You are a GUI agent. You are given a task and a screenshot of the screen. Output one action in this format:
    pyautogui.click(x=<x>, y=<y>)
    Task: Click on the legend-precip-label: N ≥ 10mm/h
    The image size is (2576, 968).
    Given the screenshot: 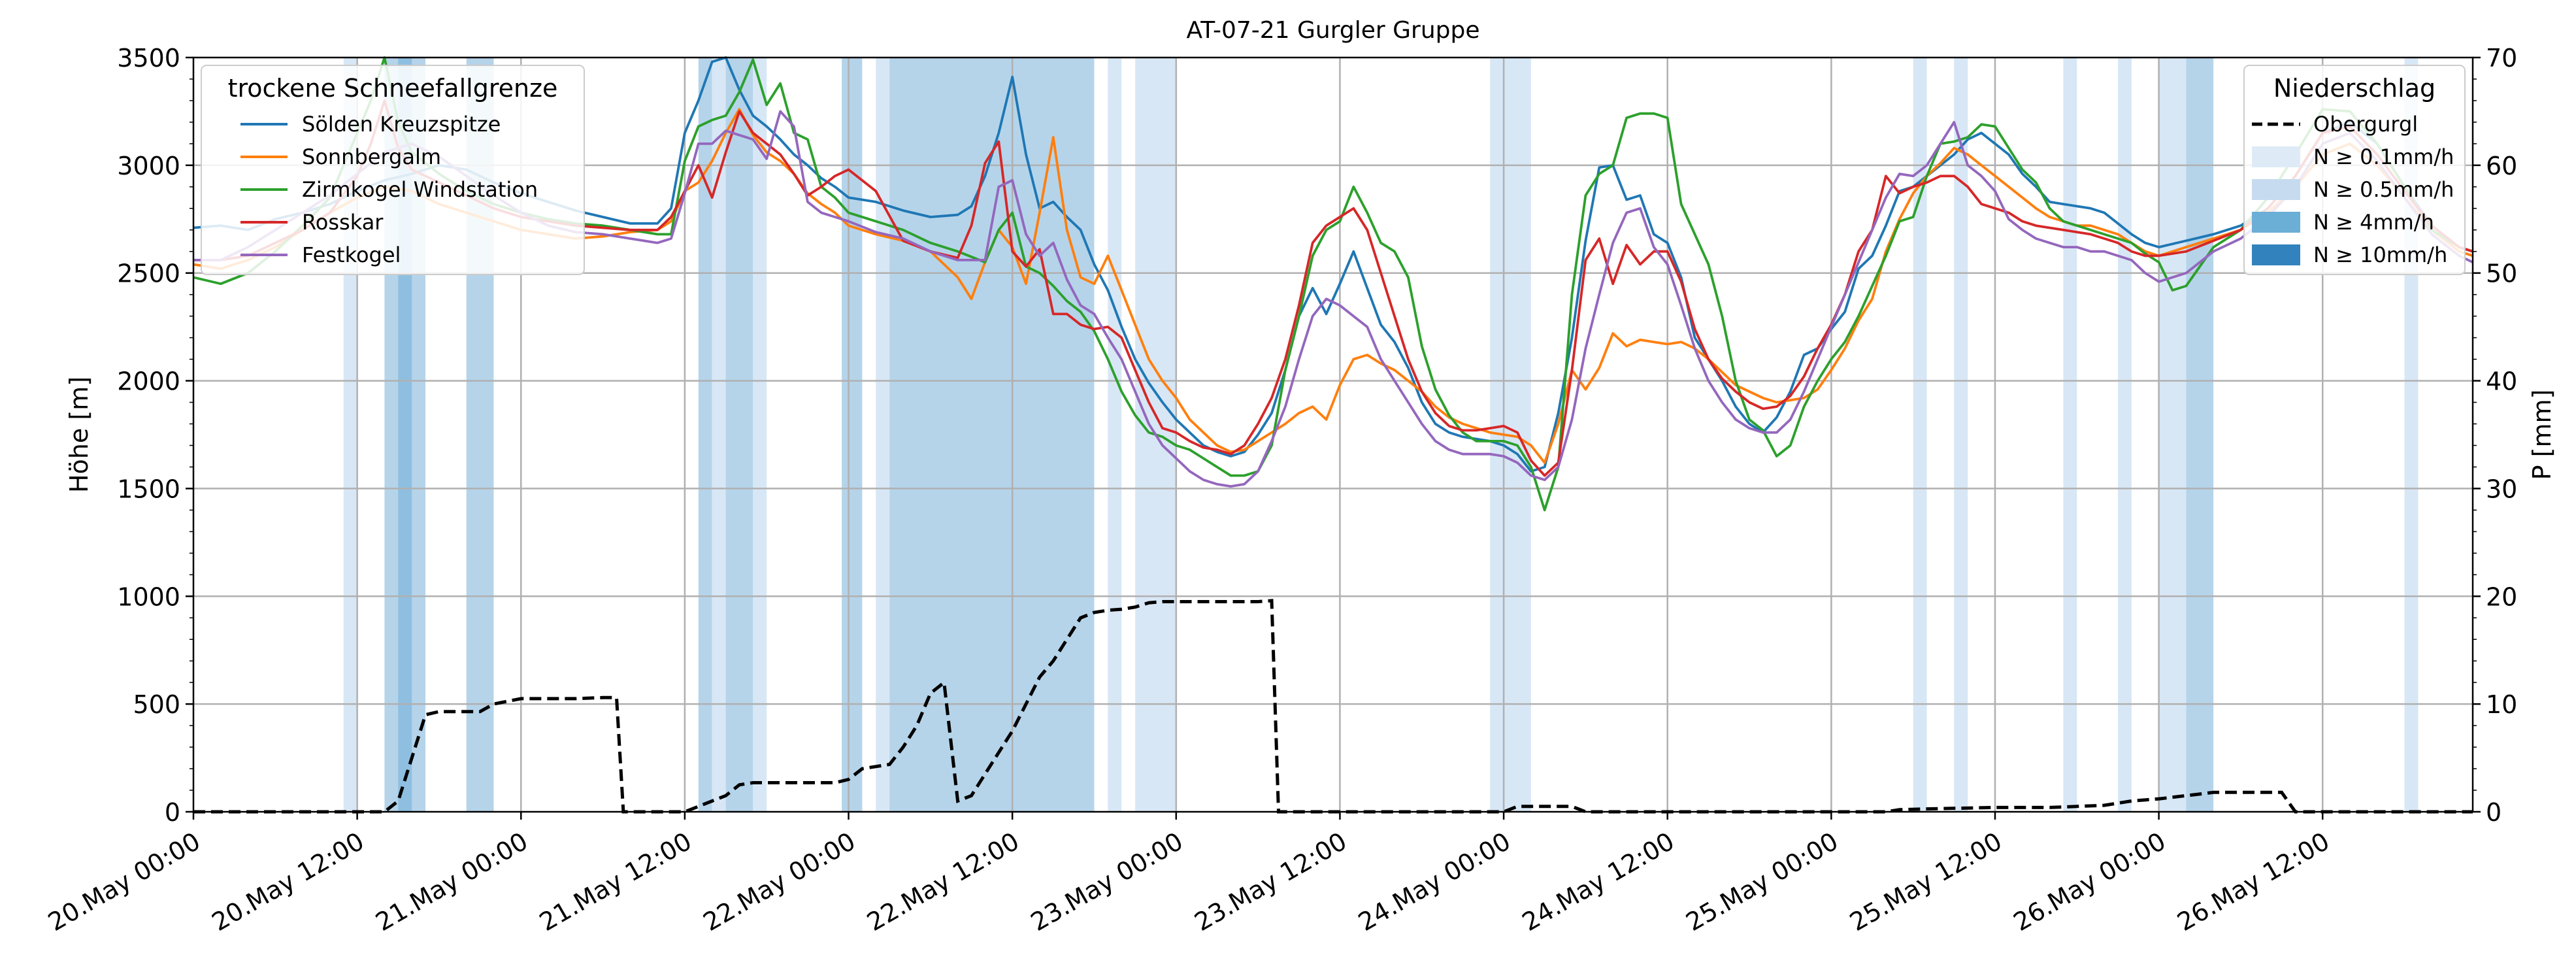 What is the action you would take?
    pyautogui.click(x=2380, y=254)
    